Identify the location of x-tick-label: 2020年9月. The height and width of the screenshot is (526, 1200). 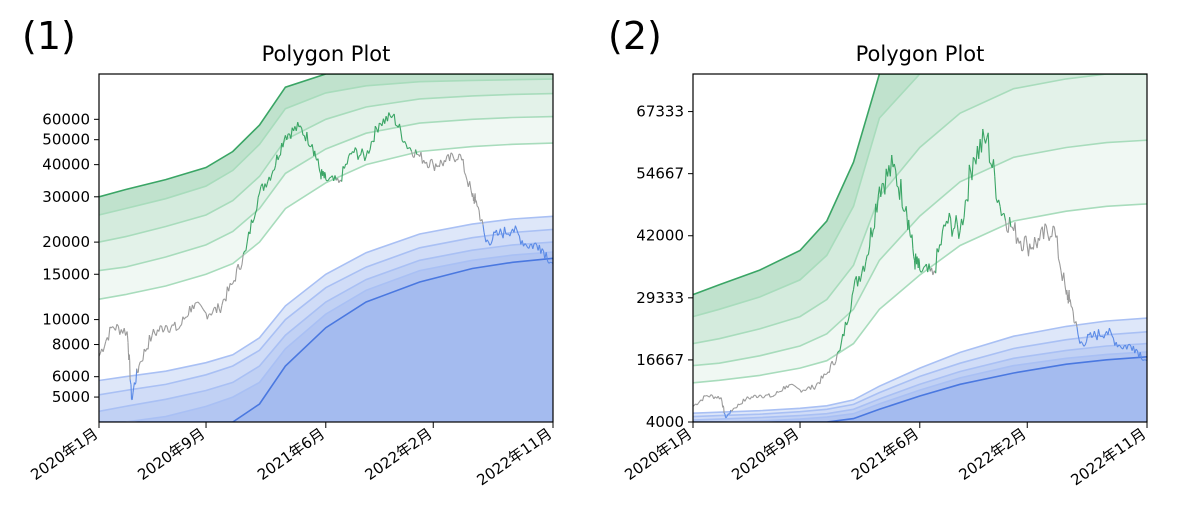
(765, 454).